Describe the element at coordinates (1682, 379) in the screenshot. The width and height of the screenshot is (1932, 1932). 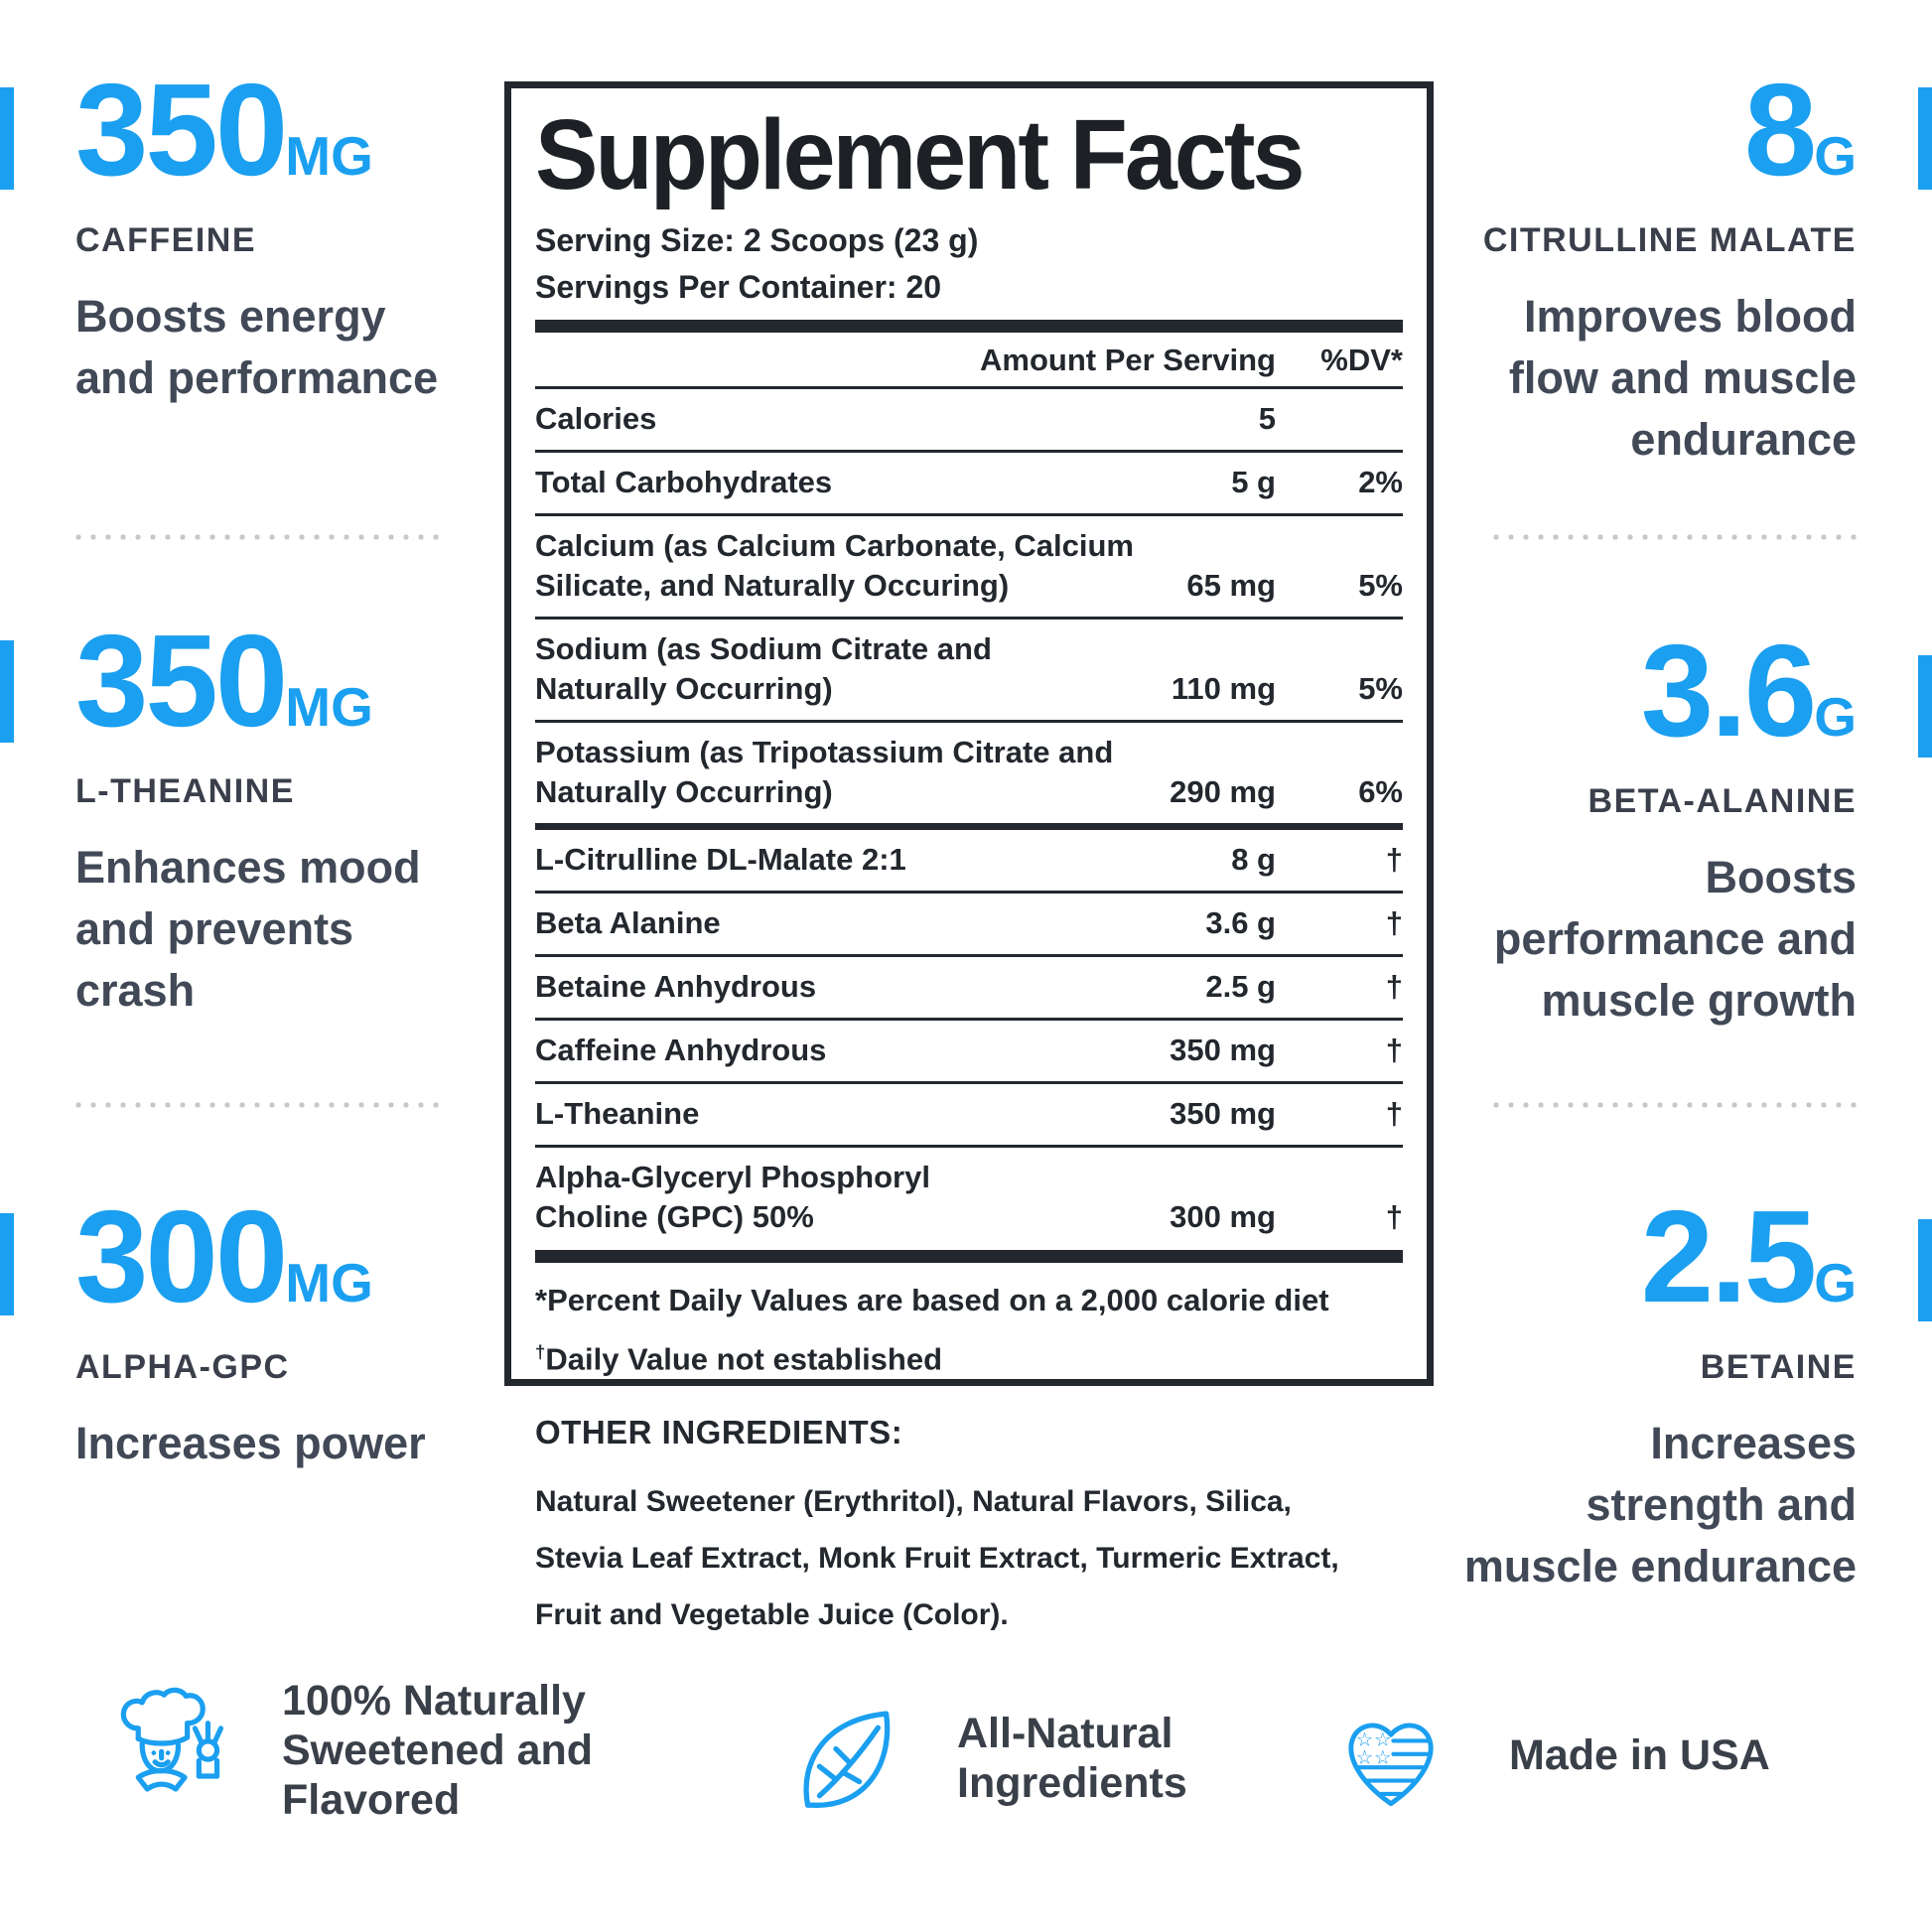
I see `stat-description: Improves blood flow and muscle endurance` at that location.